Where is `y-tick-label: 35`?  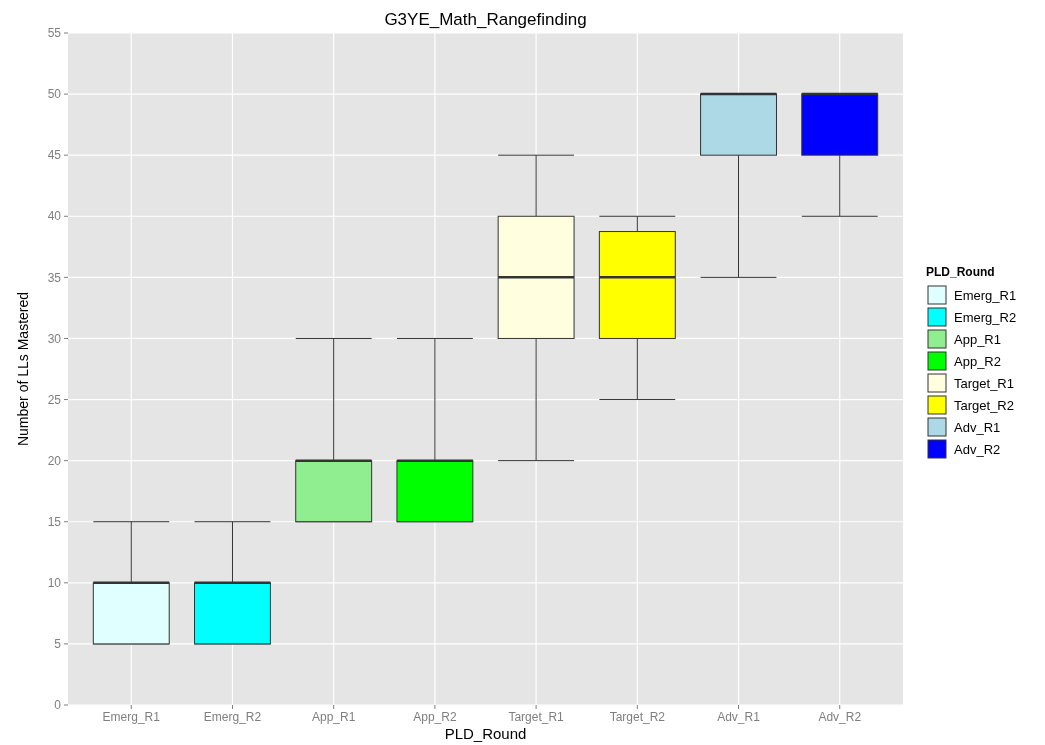
y-tick-label: 35 is located at coordinates (54, 277).